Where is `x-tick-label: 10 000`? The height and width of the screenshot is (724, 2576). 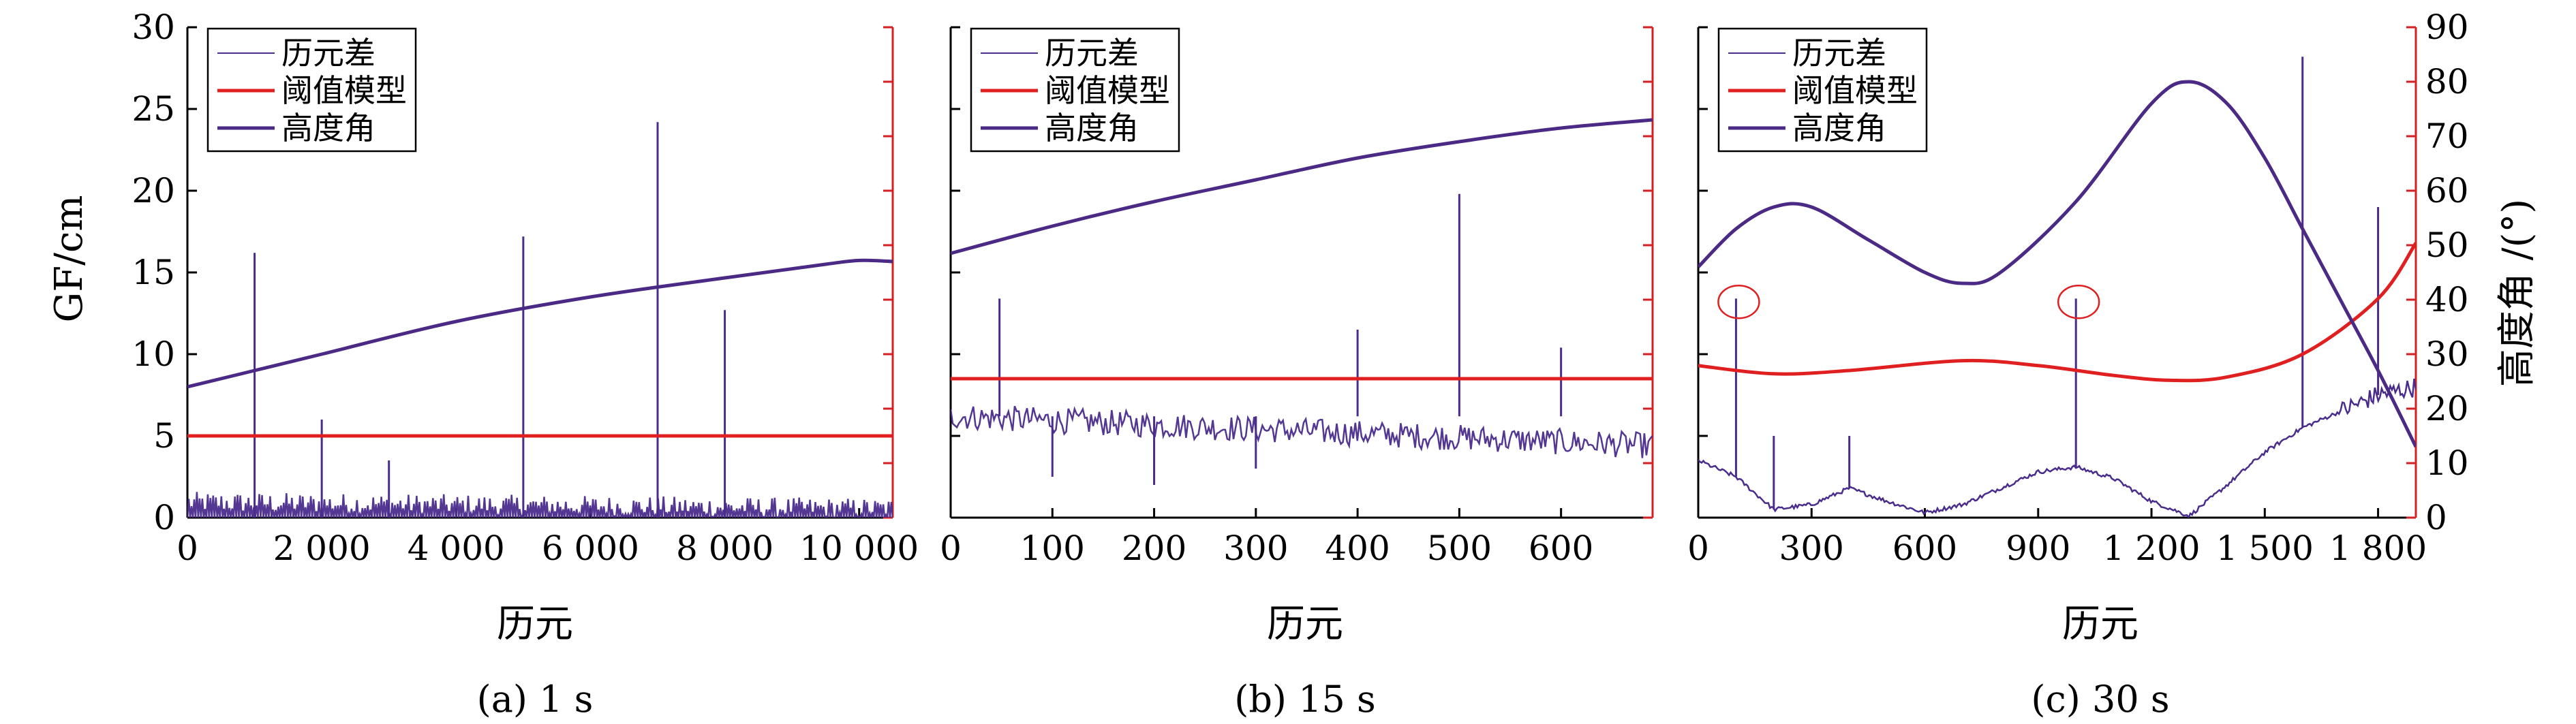
x-tick-label: 10 000 is located at coordinates (859, 548).